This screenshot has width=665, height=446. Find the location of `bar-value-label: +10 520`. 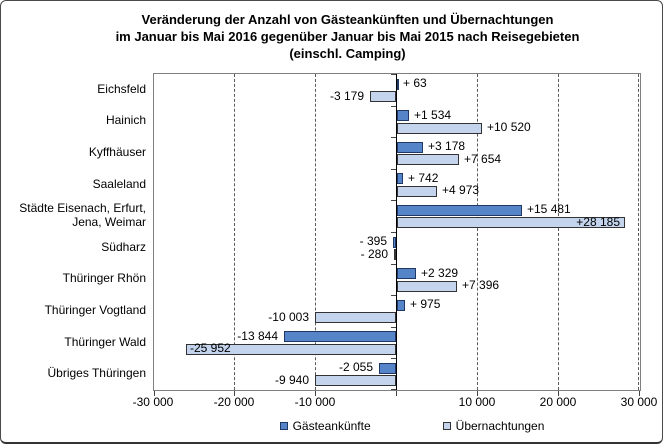

bar-value-label: +10 520 is located at coordinates (509, 127).